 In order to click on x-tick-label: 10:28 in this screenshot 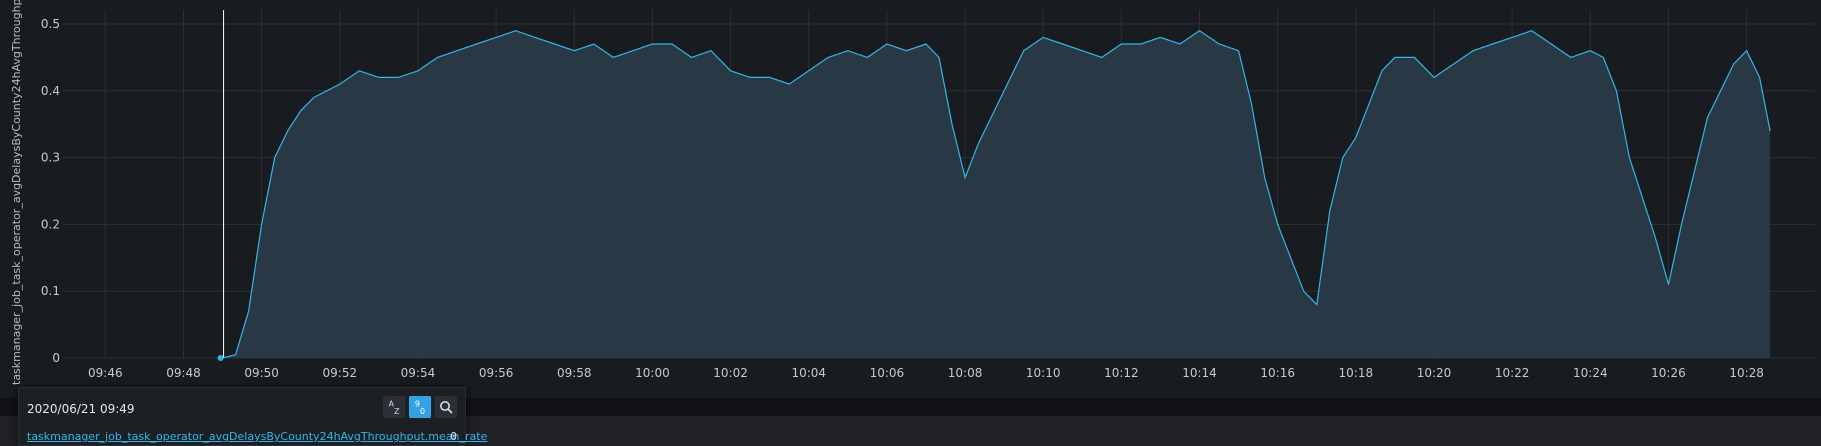, I will do `click(1746, 373)`.